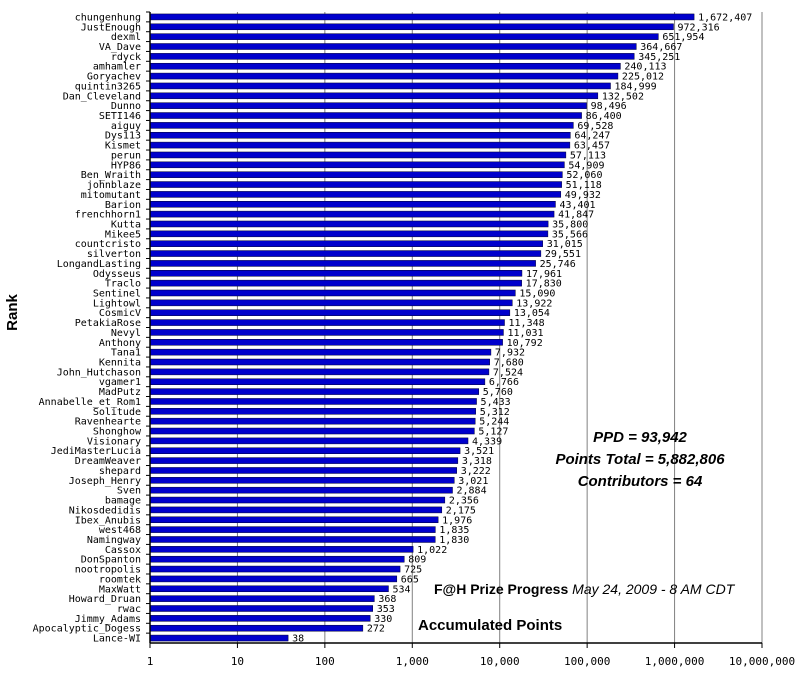 The height and width of the screenshot is (682, 800). What do you see at coordinates (129, 491) in the screenshot?
I see `category-label: Sven` at bounding box center [129, 491].